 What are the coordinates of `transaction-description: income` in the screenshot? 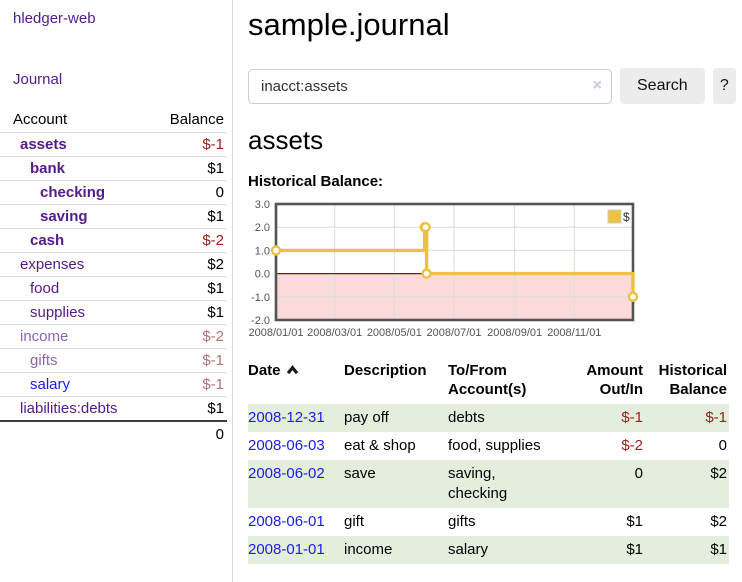 It's located at (368, 549).